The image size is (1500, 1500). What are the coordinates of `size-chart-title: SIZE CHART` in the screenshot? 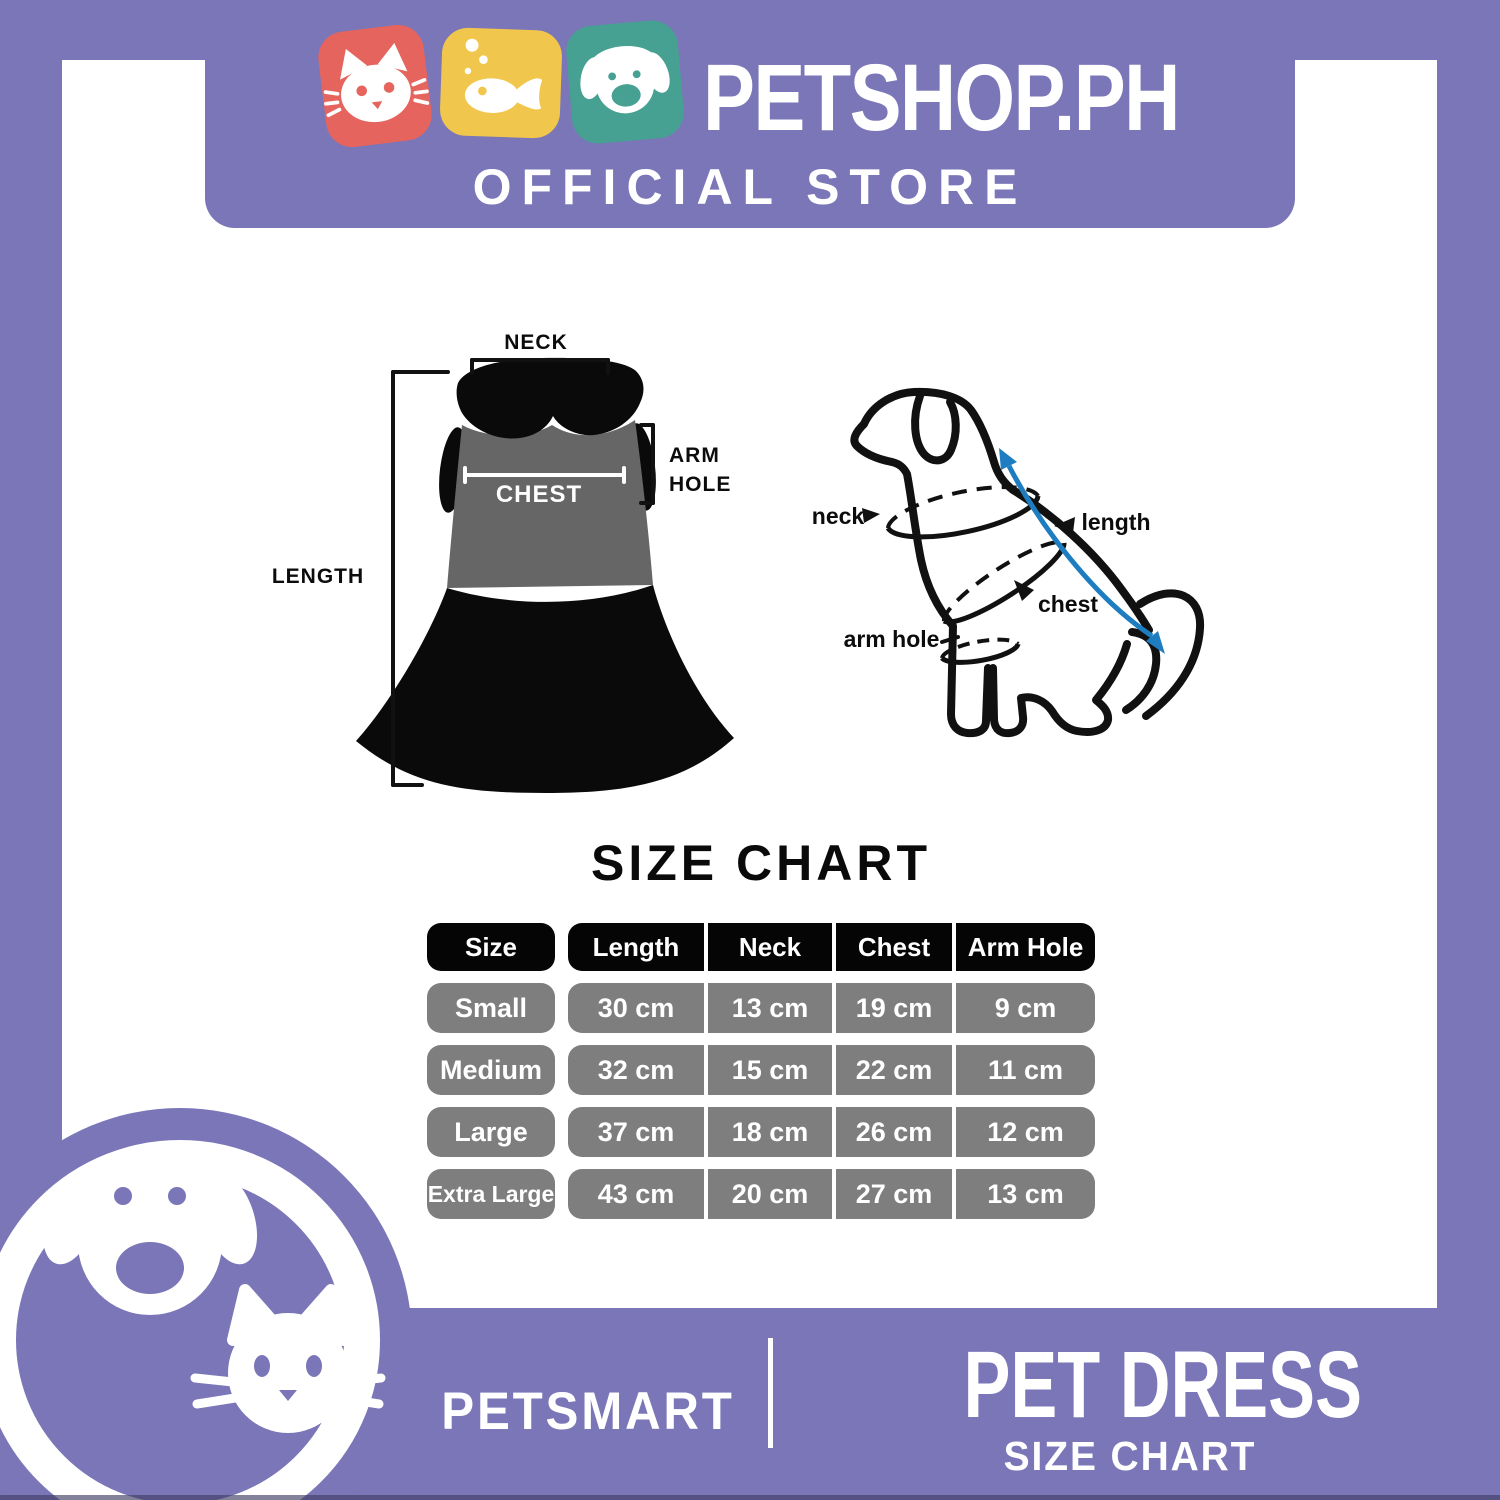 It's located at (761, 863).